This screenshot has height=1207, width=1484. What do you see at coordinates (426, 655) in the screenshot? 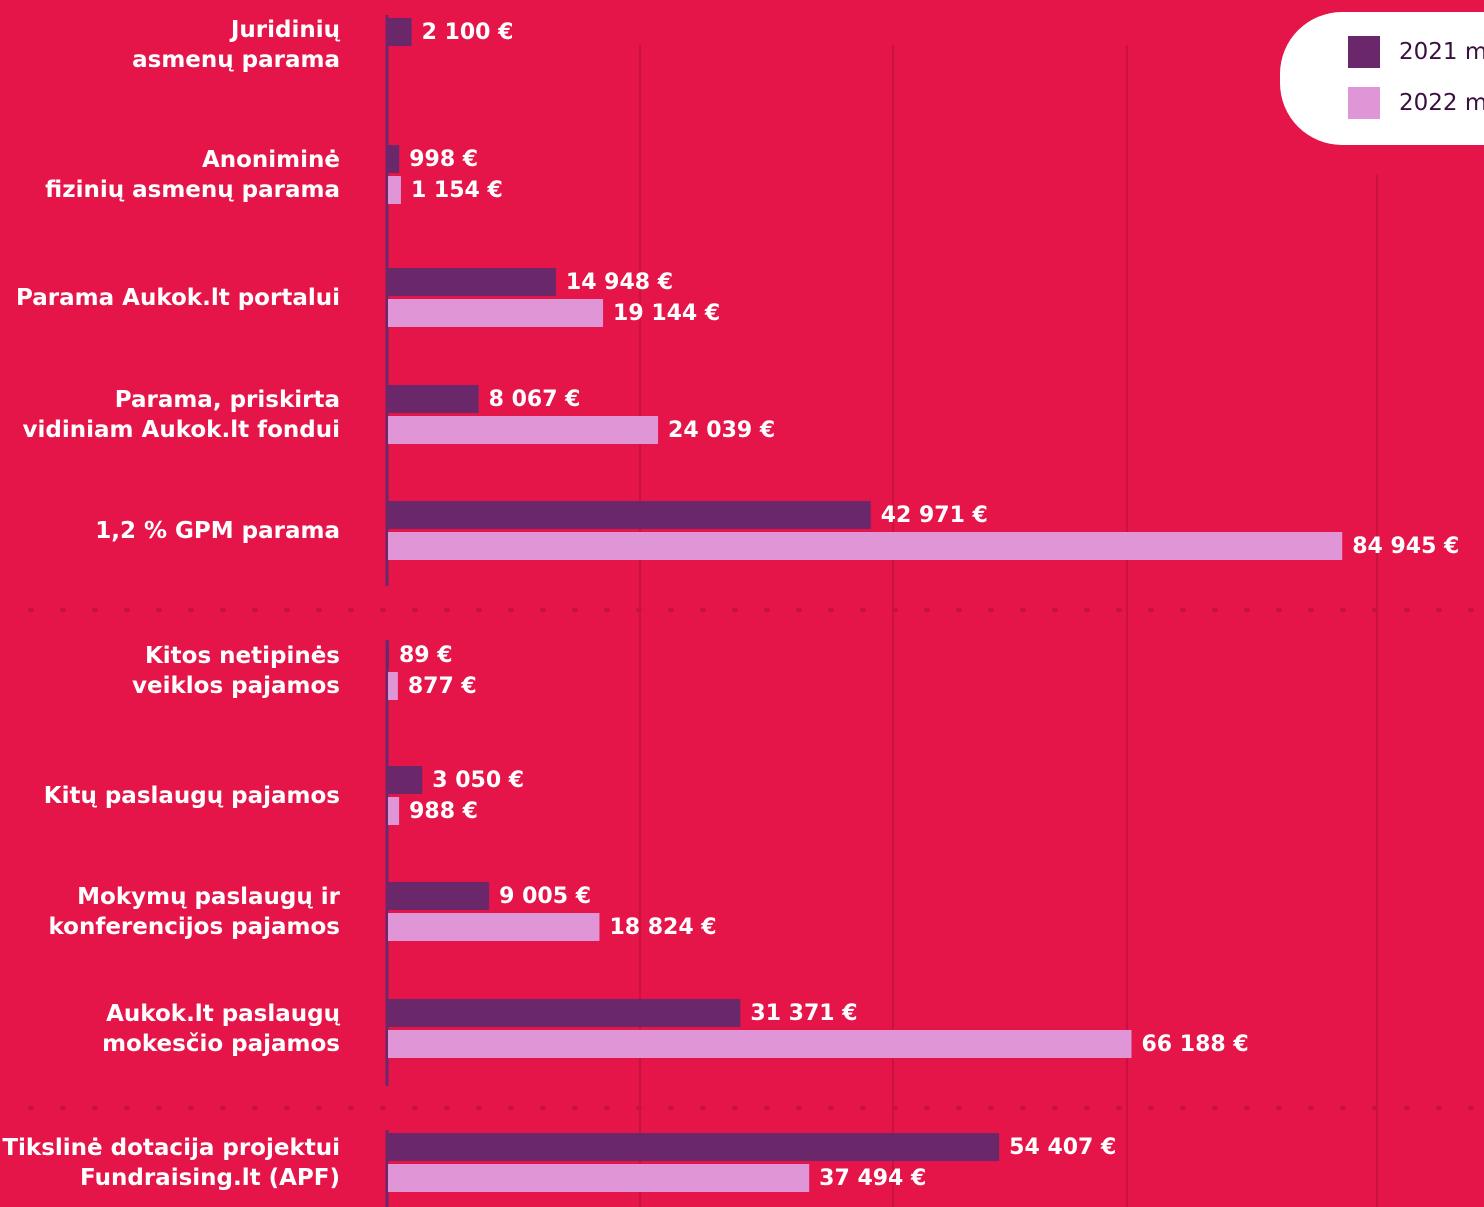
I see `value-label: 89 €` at bounding box center [426, 655].